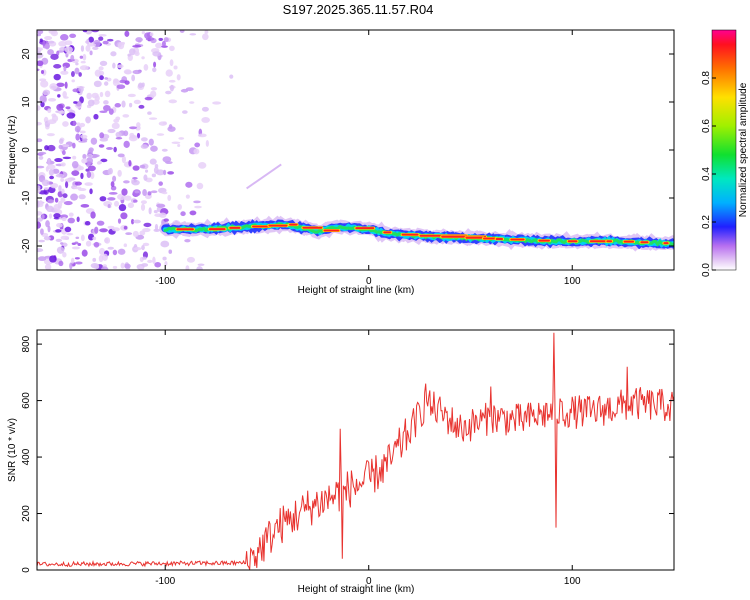 The image size is (750, 600). Describe the element at coordinates (165, 281) in the screenshot. I see `spectrogram-xtick-label: -100` at that location.